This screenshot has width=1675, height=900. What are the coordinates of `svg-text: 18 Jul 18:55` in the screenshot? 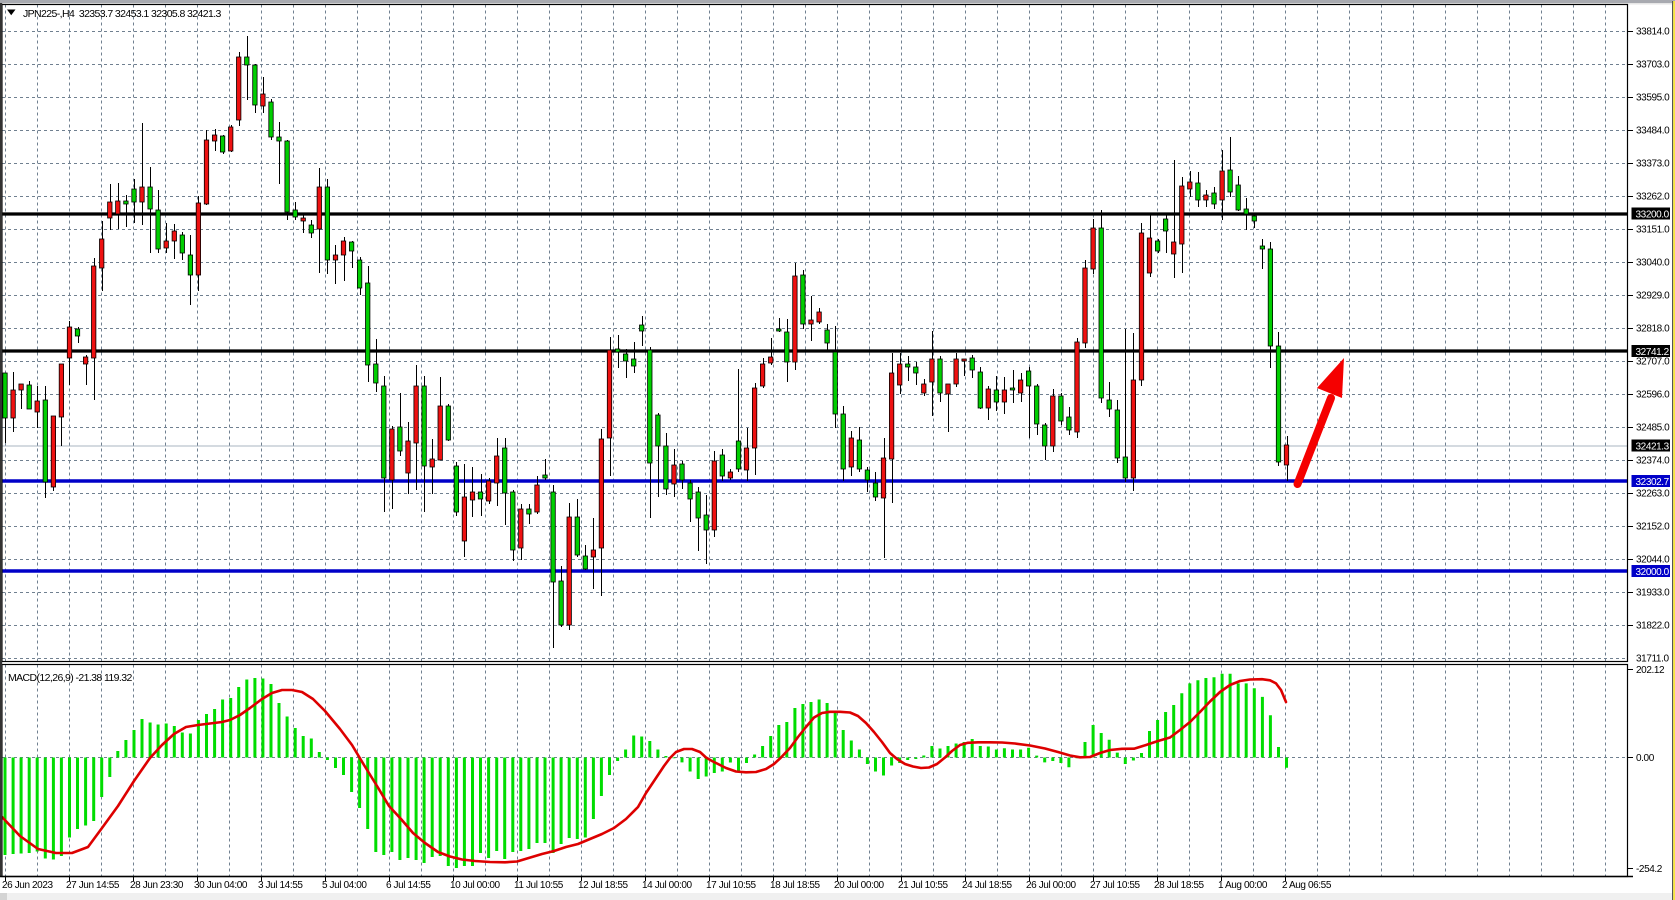 It's located at (795, 885).